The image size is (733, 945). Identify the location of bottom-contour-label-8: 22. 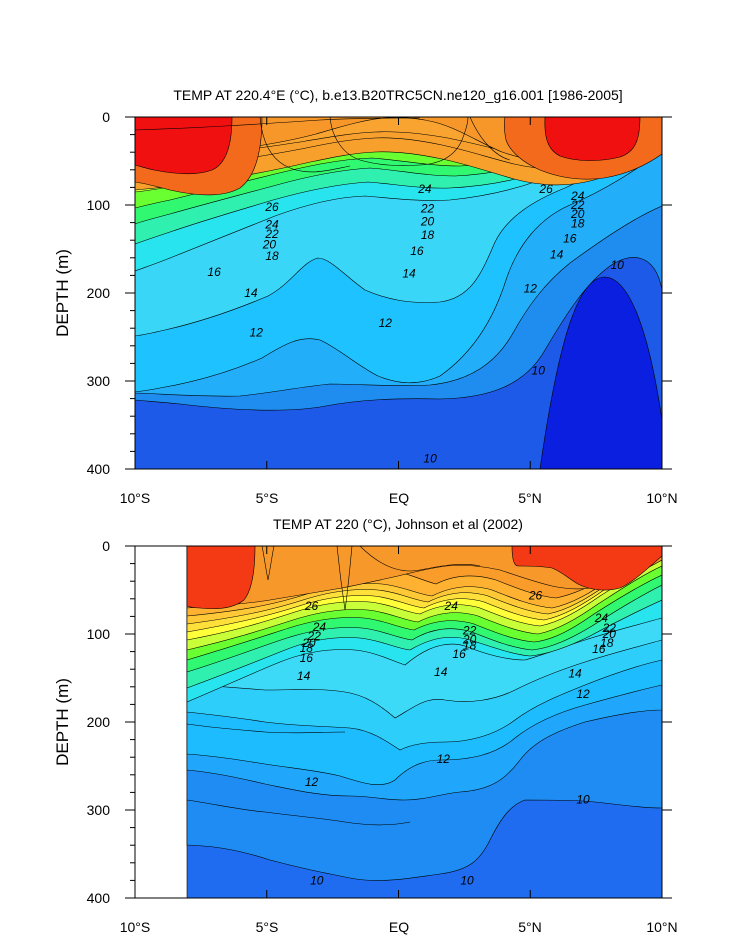
(469, 631).